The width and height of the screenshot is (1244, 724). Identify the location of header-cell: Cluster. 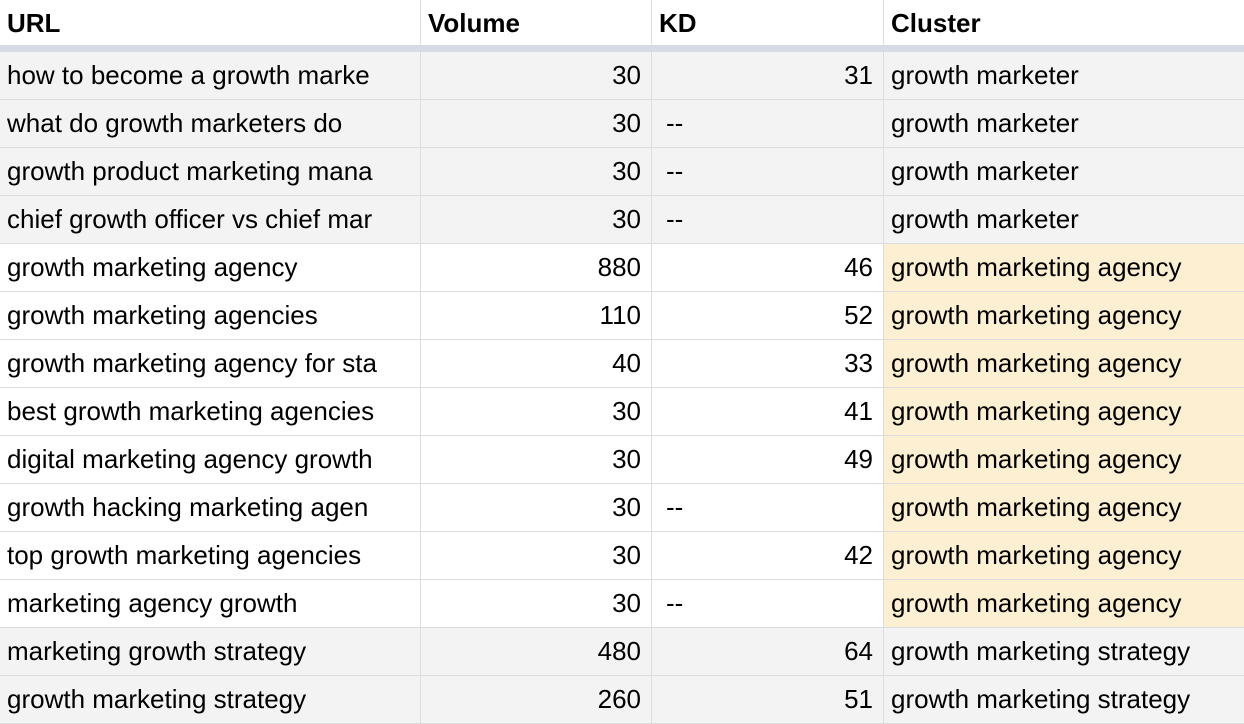
(936, 23).